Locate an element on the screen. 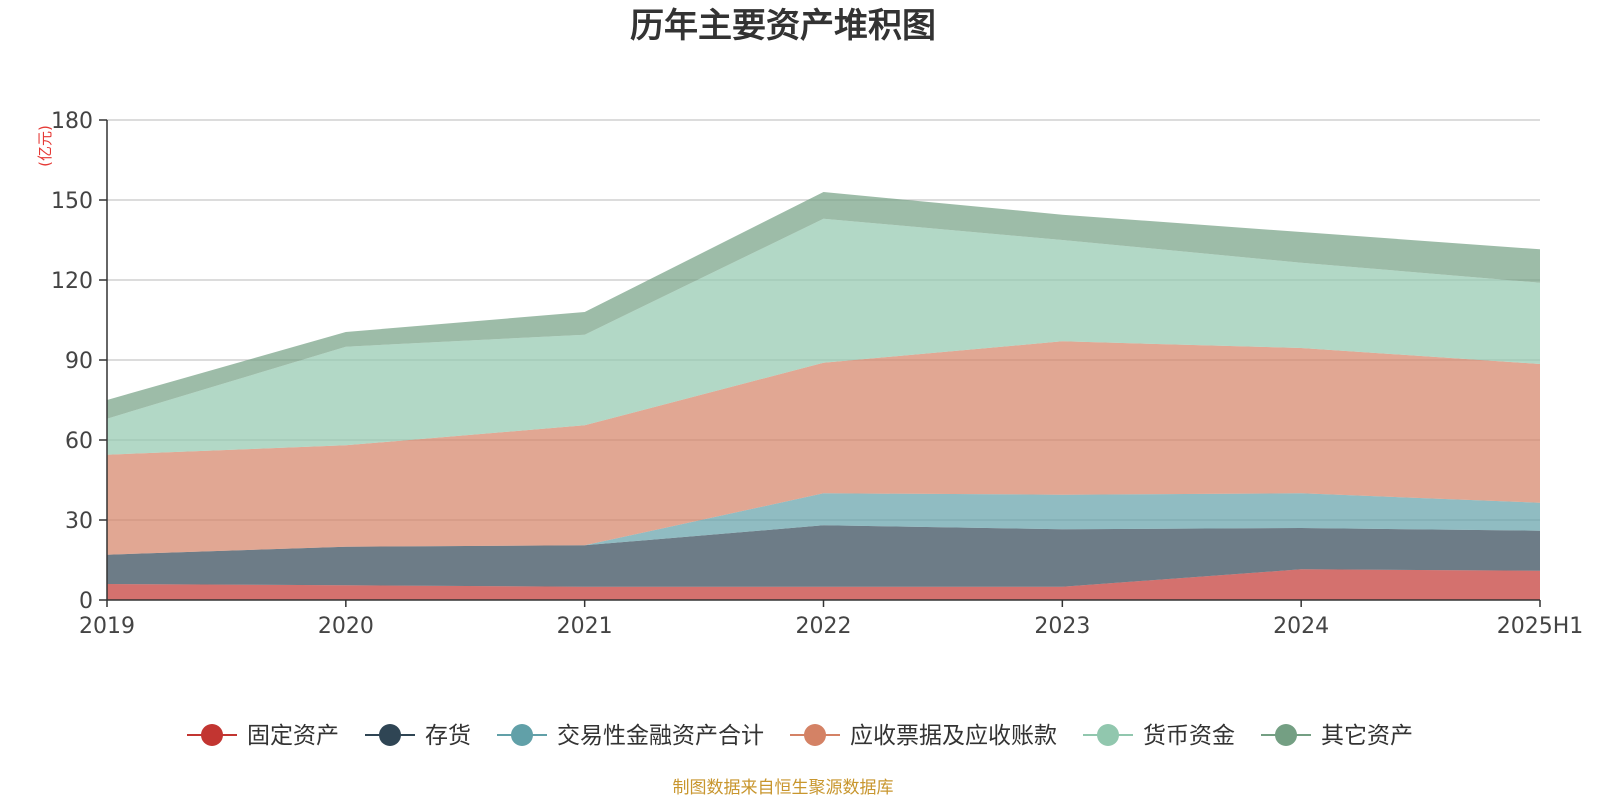  x-tick-label: 2023 is located at coordinates (1062, 626).